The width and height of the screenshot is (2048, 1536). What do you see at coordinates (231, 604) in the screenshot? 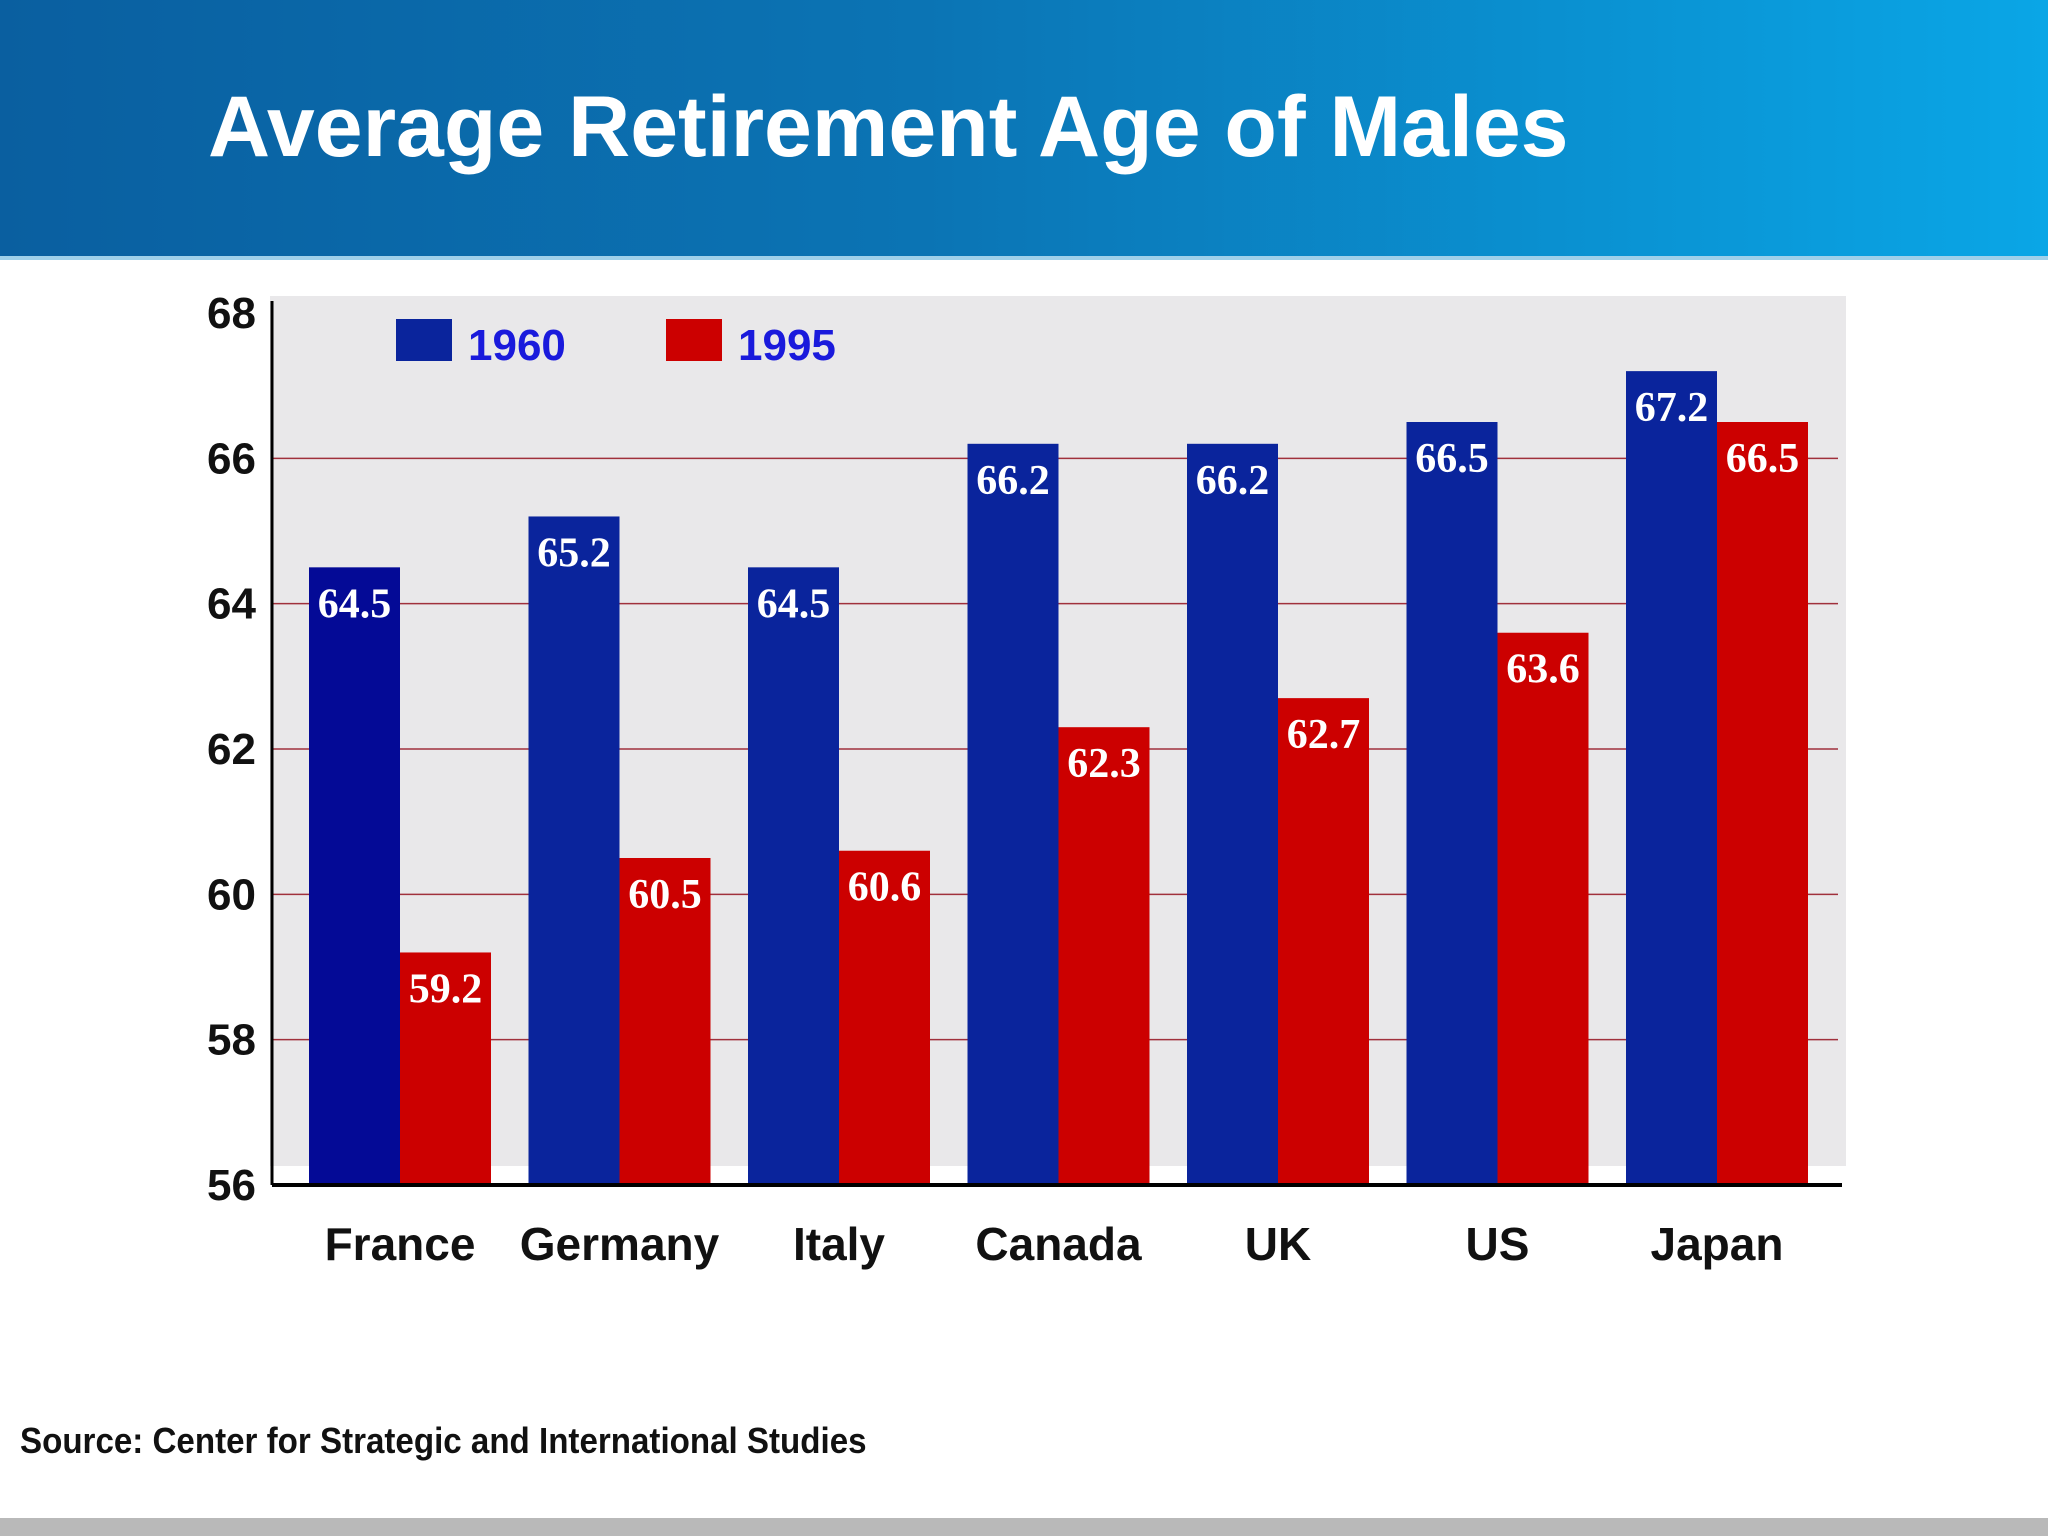
I see `y-tick-label-64: 64` at bounding box center [231, 604].